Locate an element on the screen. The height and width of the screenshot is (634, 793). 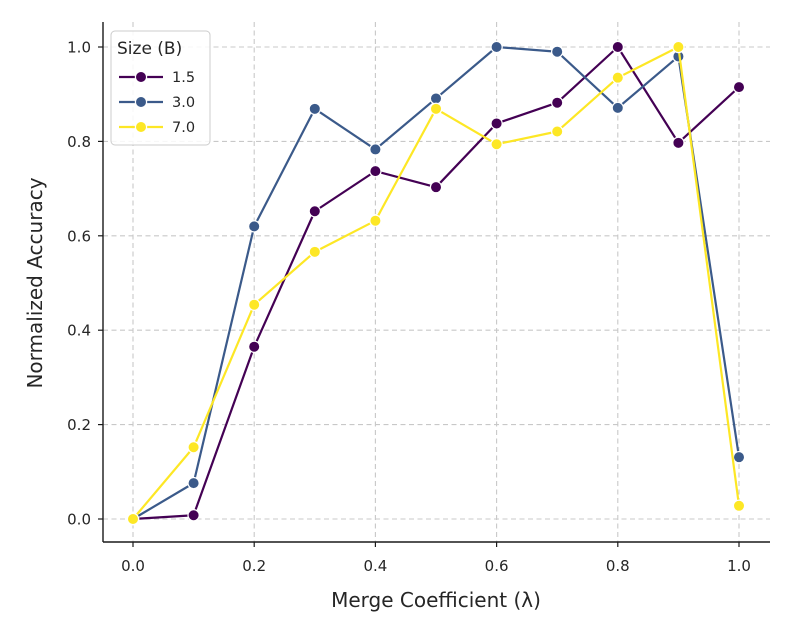
legend-box is located at coordinates (160, 88).